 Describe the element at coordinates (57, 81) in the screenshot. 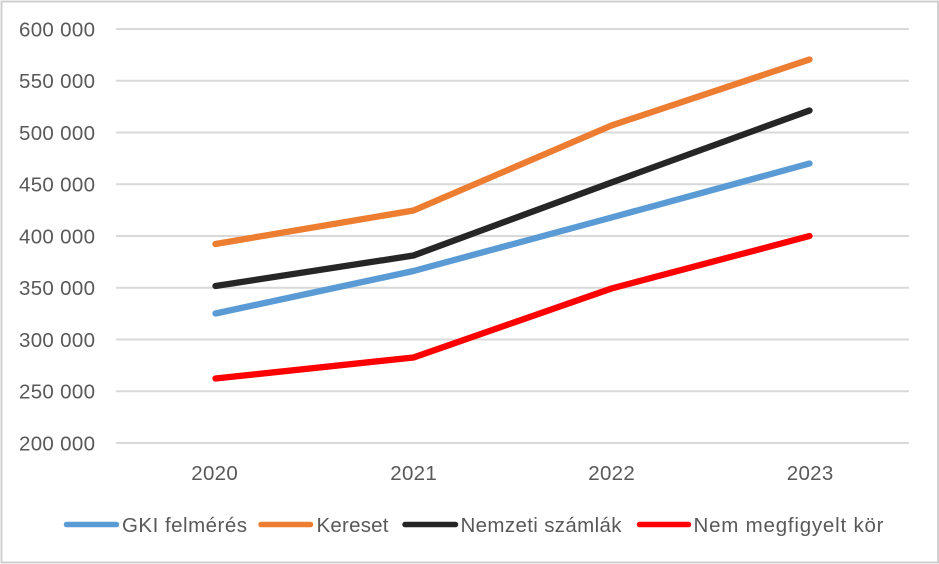

I see `svg-text: 550 000` at that location.